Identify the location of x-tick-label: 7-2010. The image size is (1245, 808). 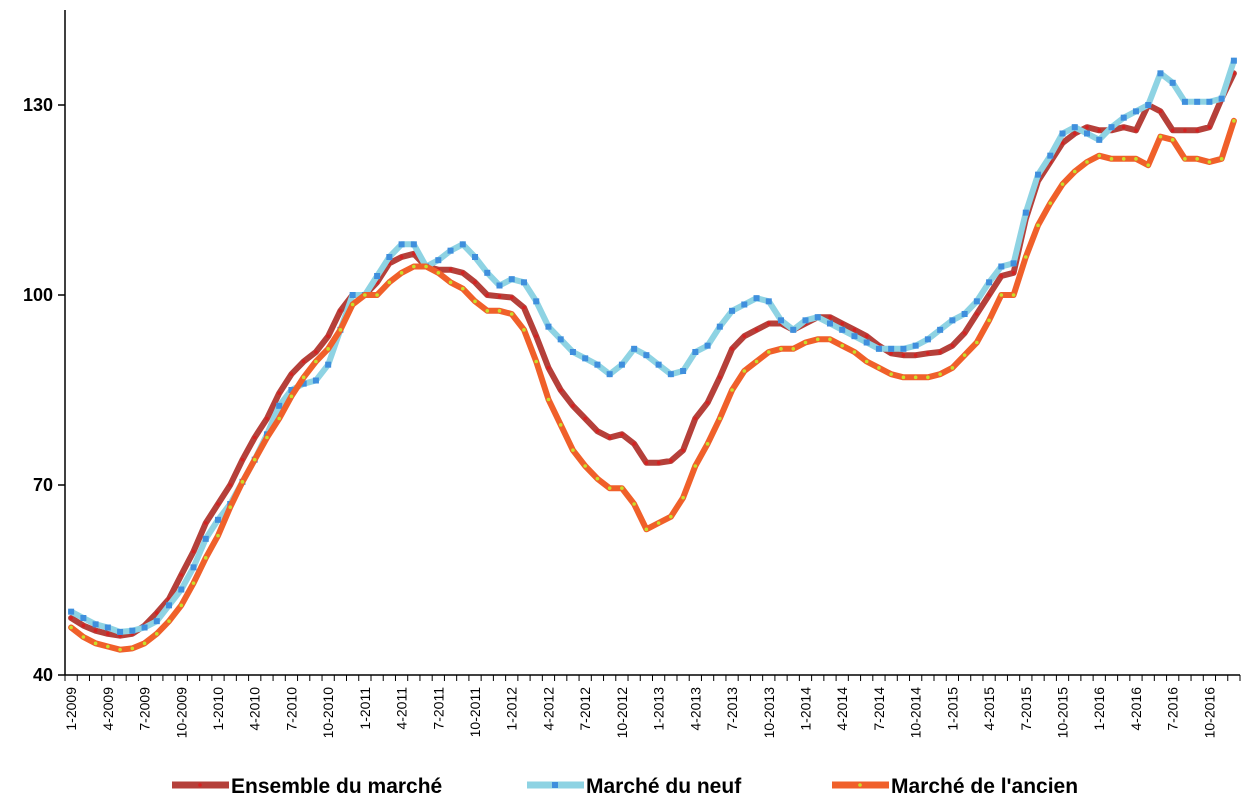
(291, 709).